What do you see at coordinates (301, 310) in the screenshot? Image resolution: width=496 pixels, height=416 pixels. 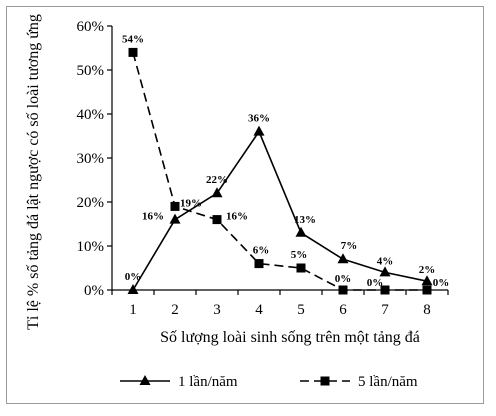 I see `x-tick-label: 5` at bounding box center [301, 310].